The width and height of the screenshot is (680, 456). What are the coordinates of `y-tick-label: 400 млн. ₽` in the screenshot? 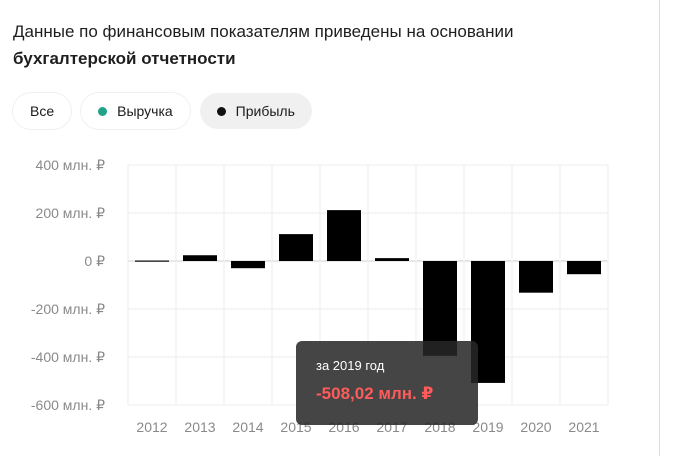 It's located at (71, 165).